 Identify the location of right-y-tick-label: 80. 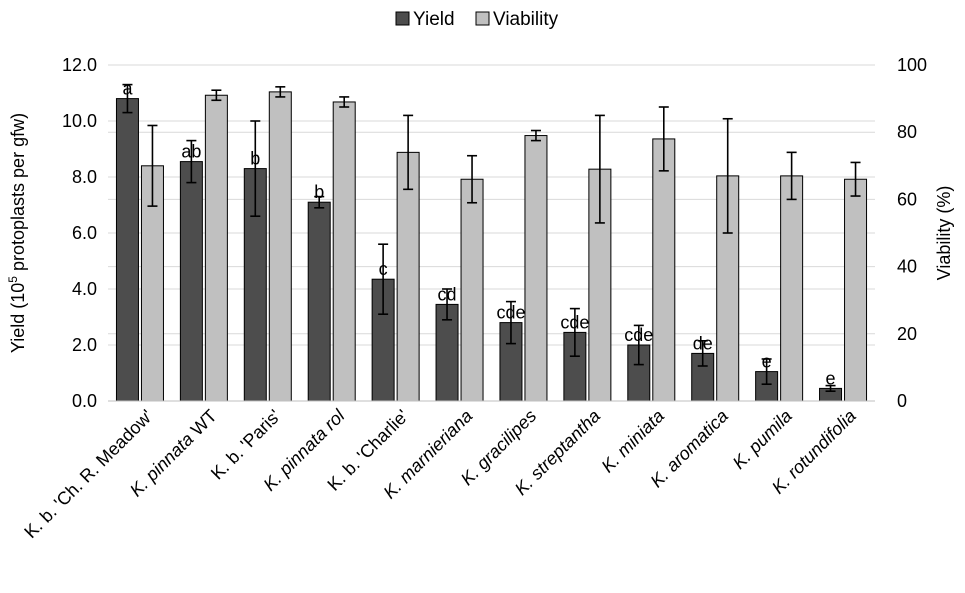
(907, 132).